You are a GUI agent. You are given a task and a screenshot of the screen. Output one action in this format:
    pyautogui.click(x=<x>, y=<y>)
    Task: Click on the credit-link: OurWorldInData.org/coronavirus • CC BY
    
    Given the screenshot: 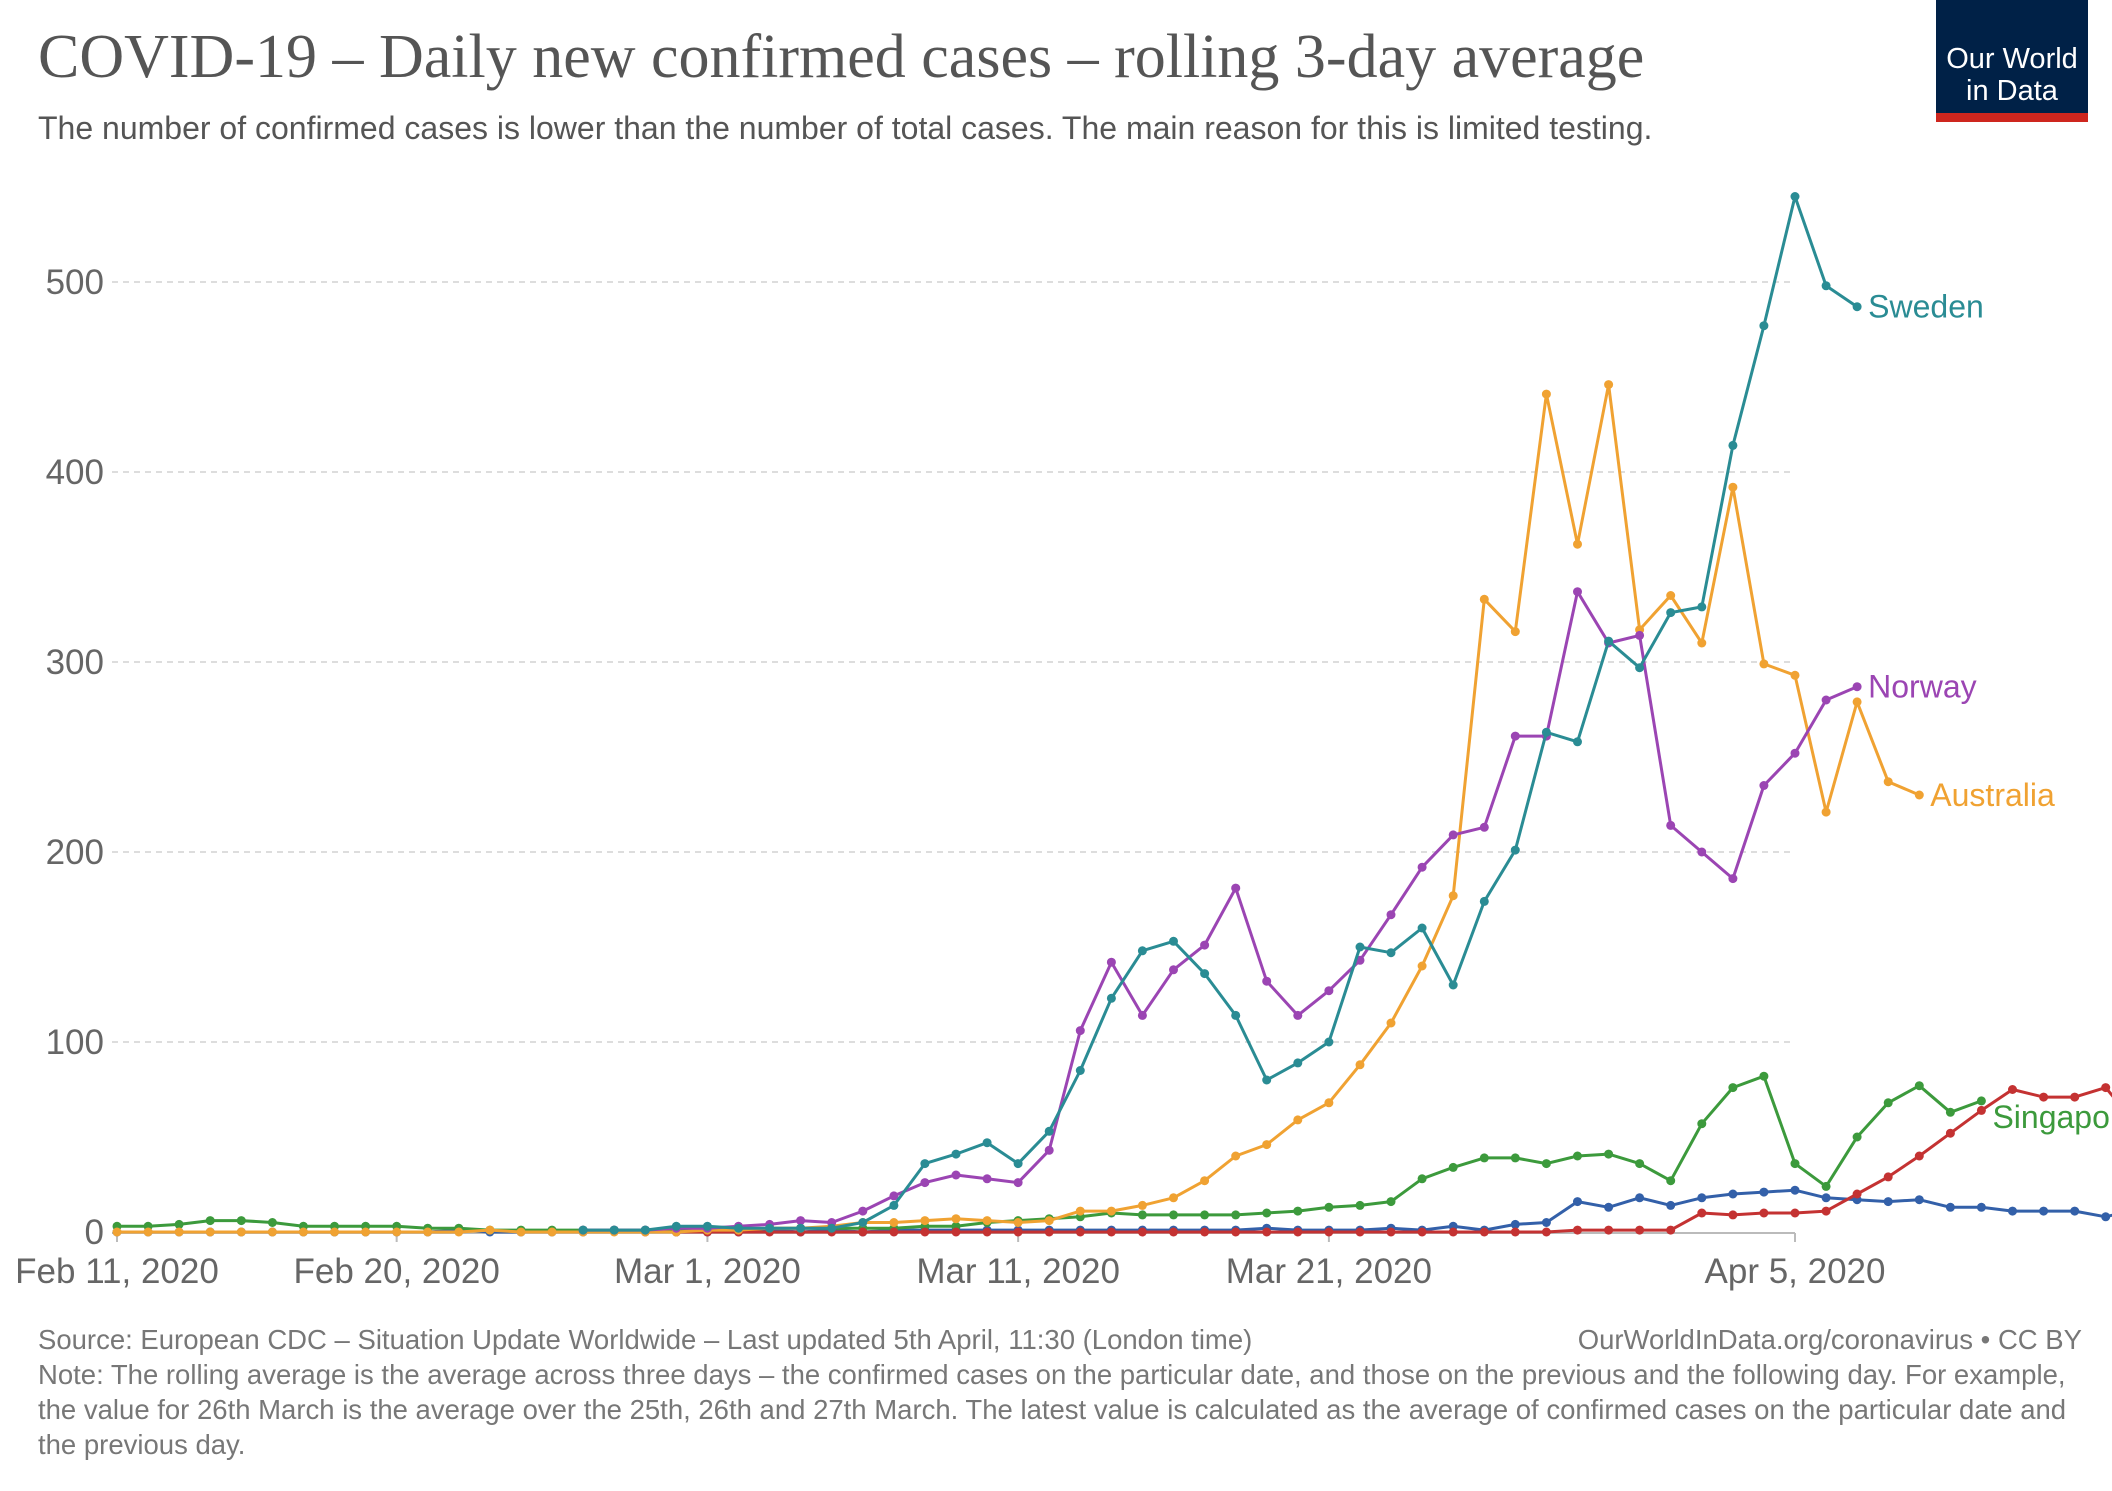 What is the action you would take?
    pyautogui.click(x=1829, y=1339)
    